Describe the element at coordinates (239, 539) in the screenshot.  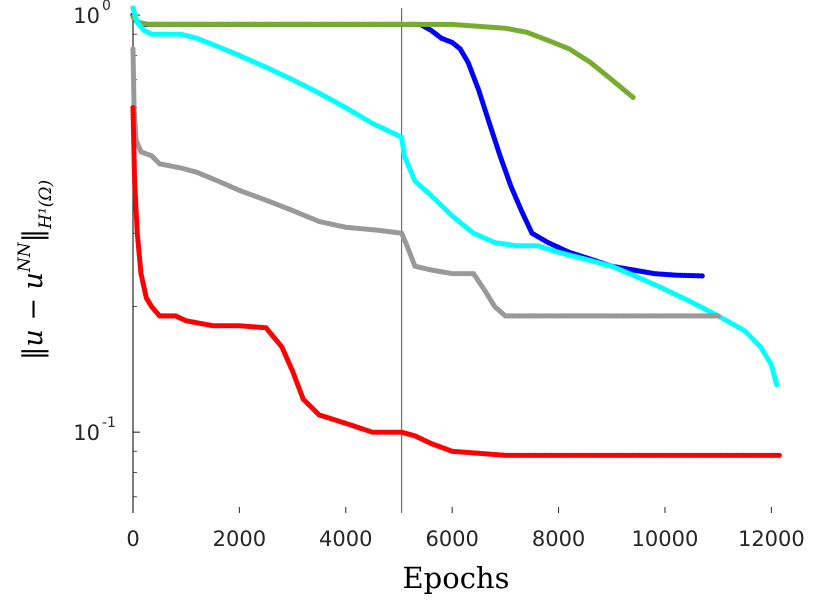
I see `x-tick-label: 2000` at that location.